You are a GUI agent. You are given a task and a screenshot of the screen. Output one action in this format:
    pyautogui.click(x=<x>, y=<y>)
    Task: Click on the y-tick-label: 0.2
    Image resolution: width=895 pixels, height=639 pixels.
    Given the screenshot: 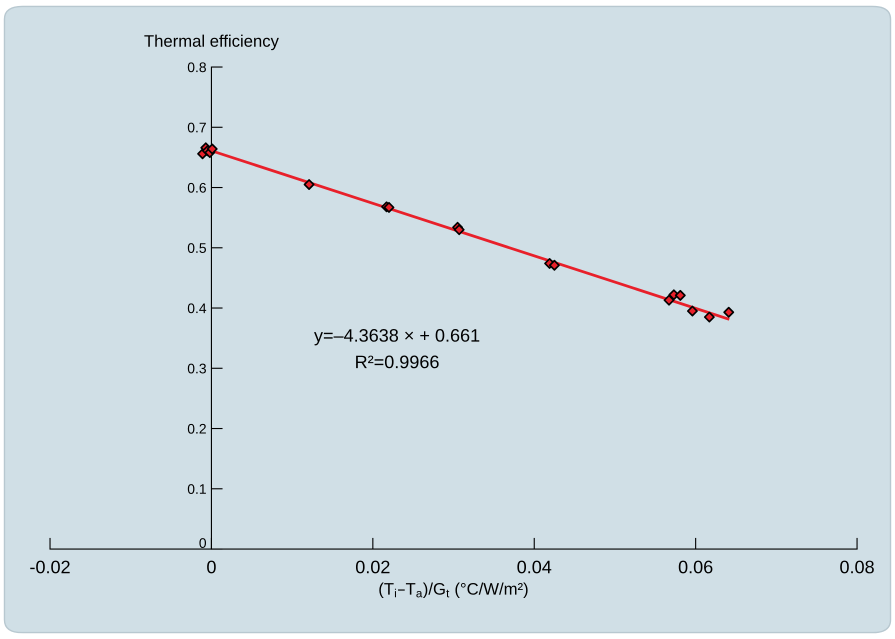 What is the action you would take?
    pyautogui.click(x=197, y=429)
    